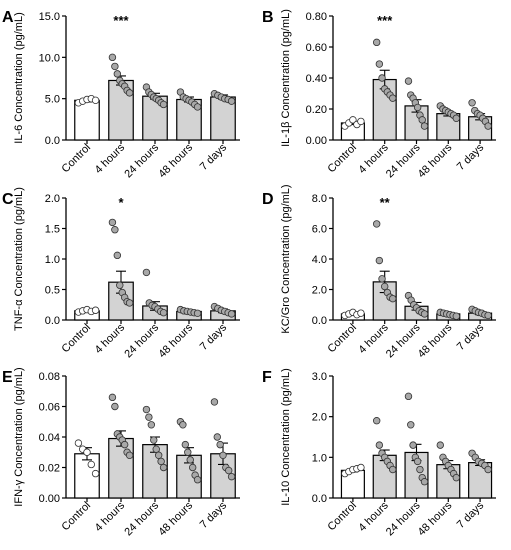 This screenshot has height=550, width=511. Describe the element at coordinates (121, 202) in the screenshot. I see `significance-marker: *` at that location.